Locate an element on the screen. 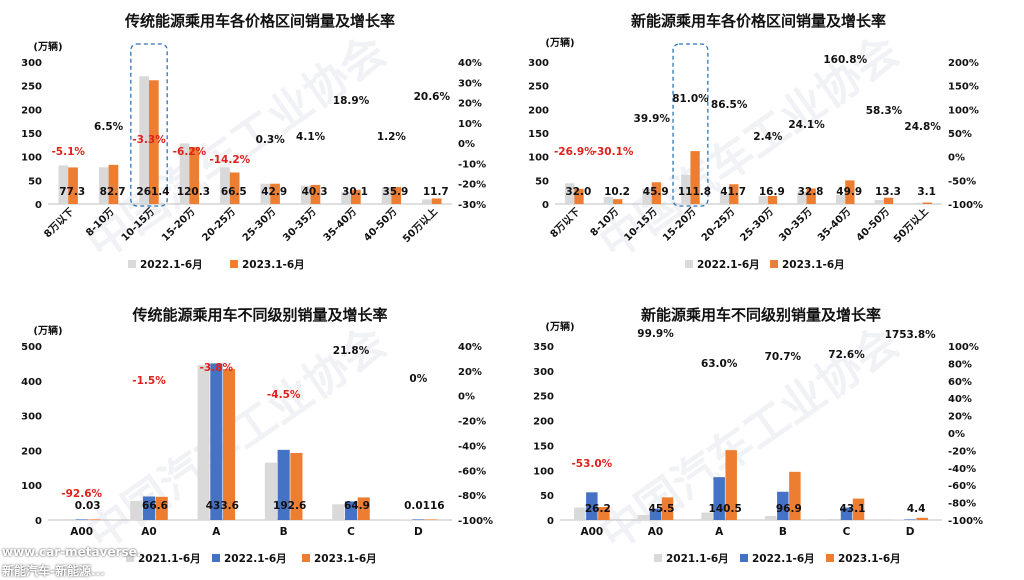  y2-tick-label: 0% is located at coordinates (466, 397).